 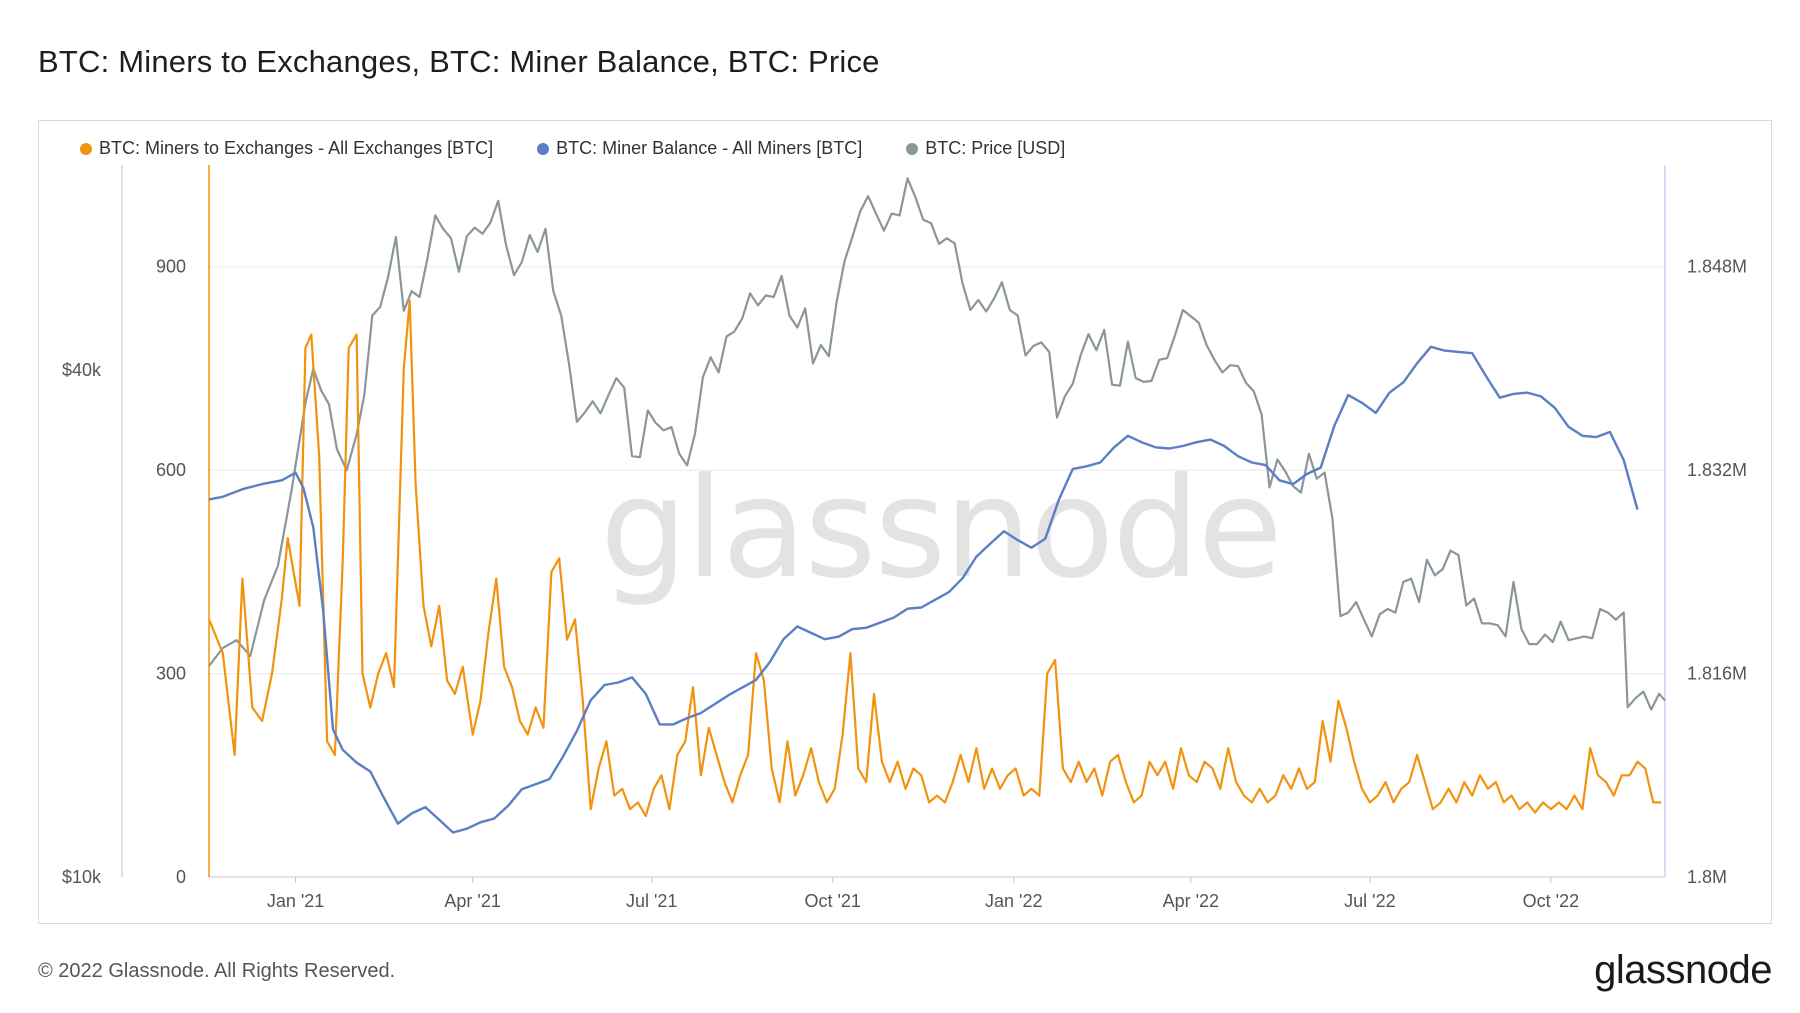 What do you see at coordinates (709, 148) in the screenshot?
I see `legend-label-balance: BTC: Miner Balance - All Miners [BTC]` at bounding box center [709, 148].